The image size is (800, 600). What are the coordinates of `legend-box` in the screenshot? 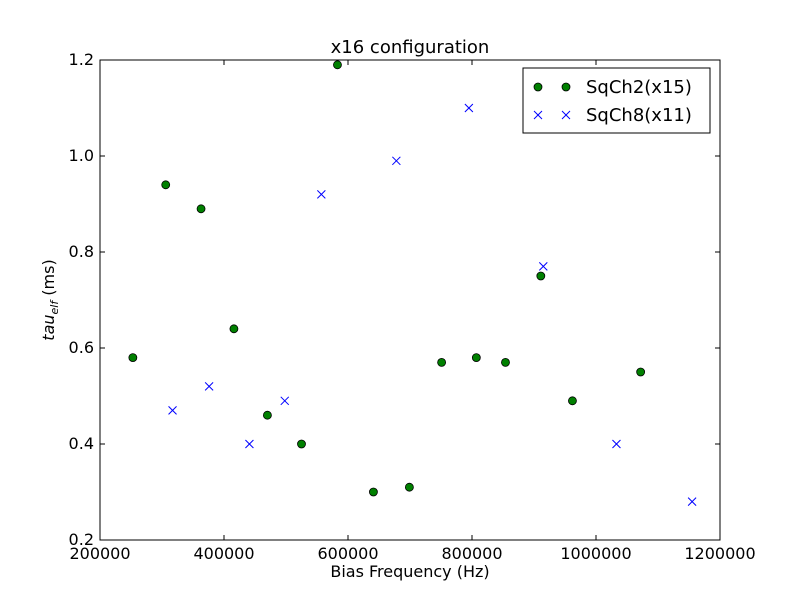 It's located at (616, 100).